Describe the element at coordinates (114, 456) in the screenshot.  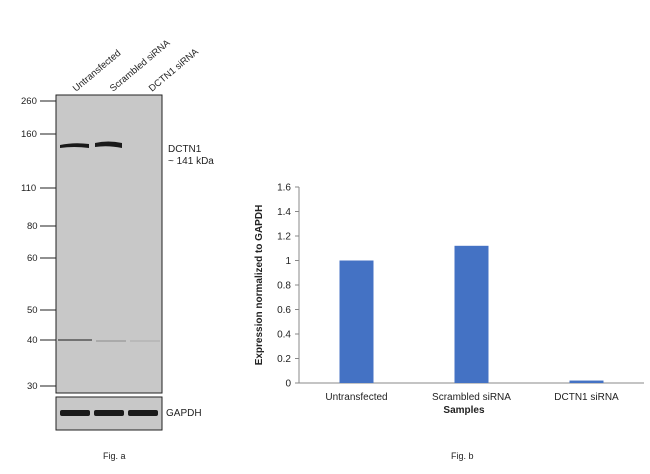
I see `figure-a-caption: Fig. a` at that location.